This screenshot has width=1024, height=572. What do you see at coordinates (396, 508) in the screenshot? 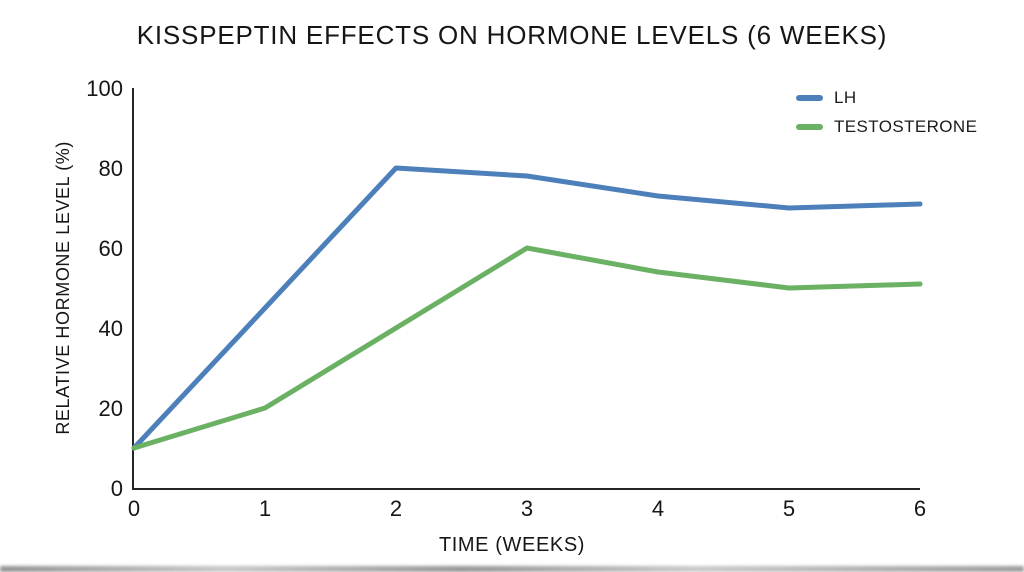
I see `x-tick-label-2: 2` at bounding box center [396, 508].